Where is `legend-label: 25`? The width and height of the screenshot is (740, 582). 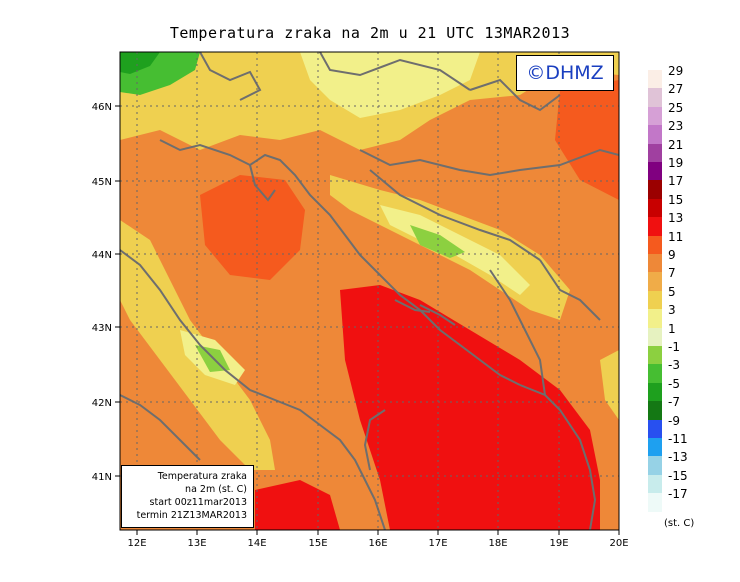 legend-label: 25 is located at coordinates (676, 107).